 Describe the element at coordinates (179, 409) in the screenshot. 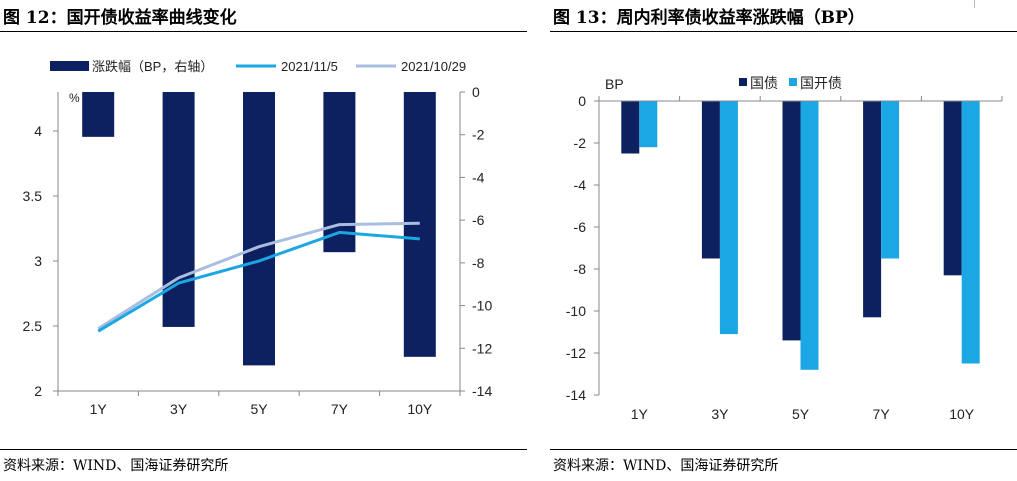

I see `left-x-tick-label: 3Y` at that location.